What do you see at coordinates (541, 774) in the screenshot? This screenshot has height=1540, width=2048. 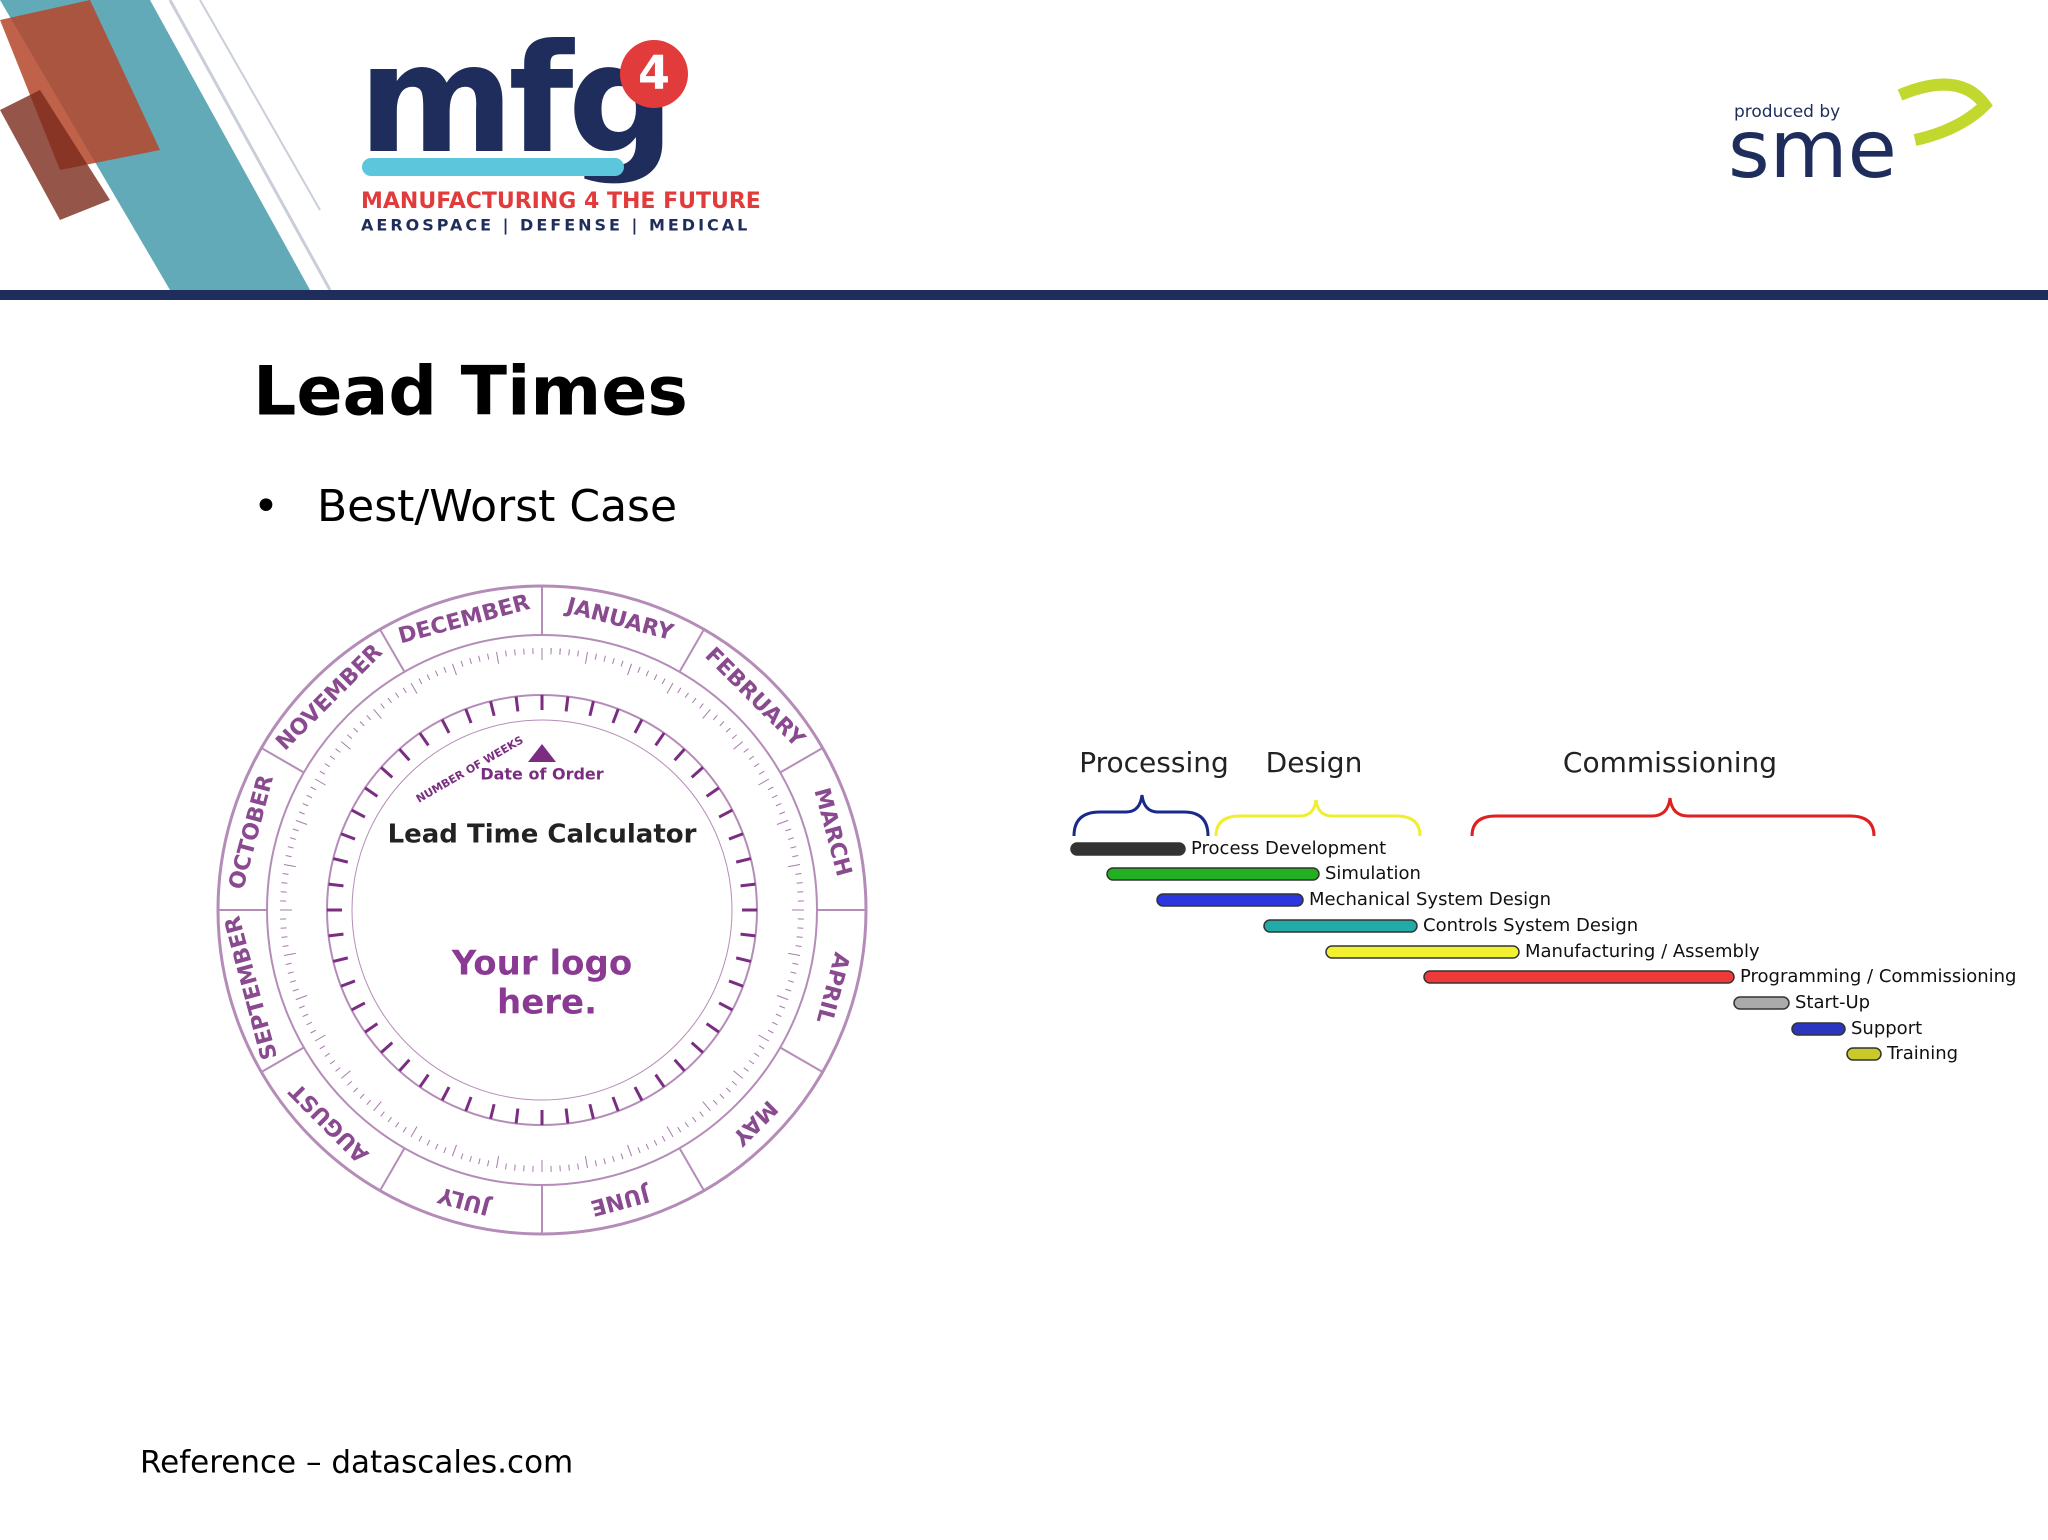 I see `marker-label: Date of Order` at bounding box center [541, 774].